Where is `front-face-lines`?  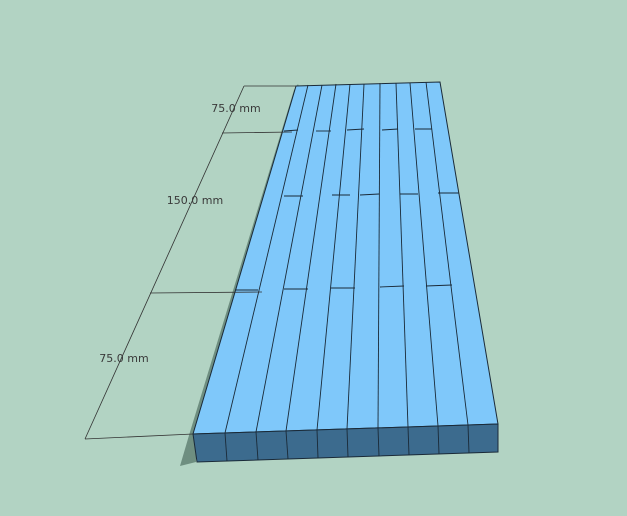
front-face-lines is located at coordinates (347, 443).